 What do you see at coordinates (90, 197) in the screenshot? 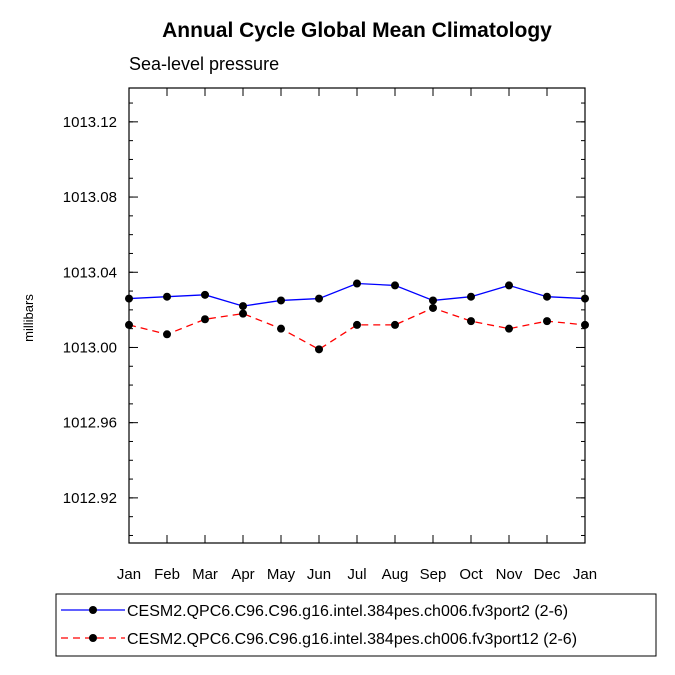
I see `y-tick-label: 1013.08` at bounding box center [90, 197].